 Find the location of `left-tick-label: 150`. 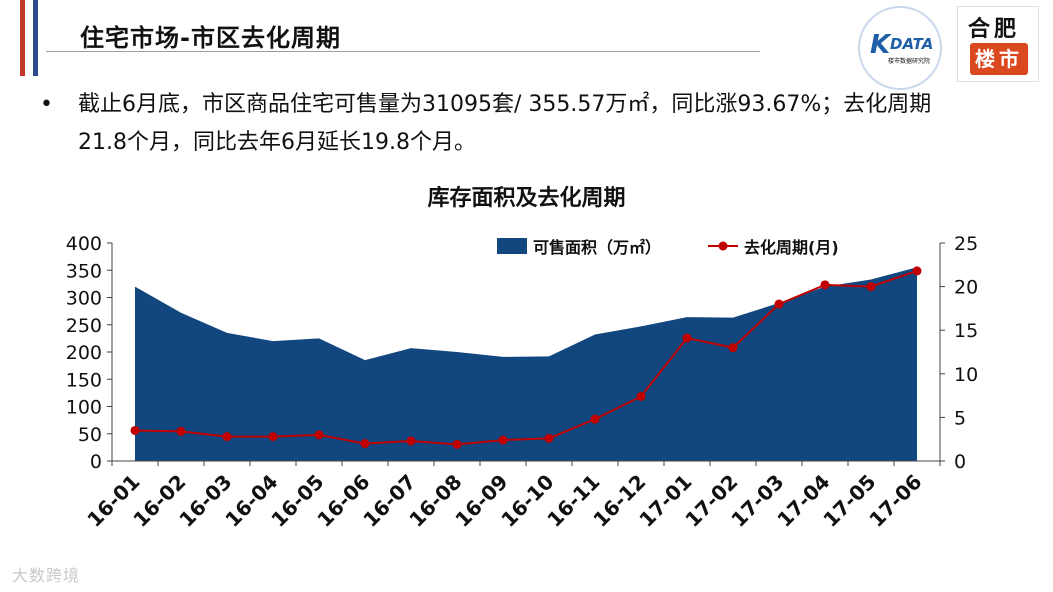

left-tick-label: 150 is located at coordinates (84, 380).